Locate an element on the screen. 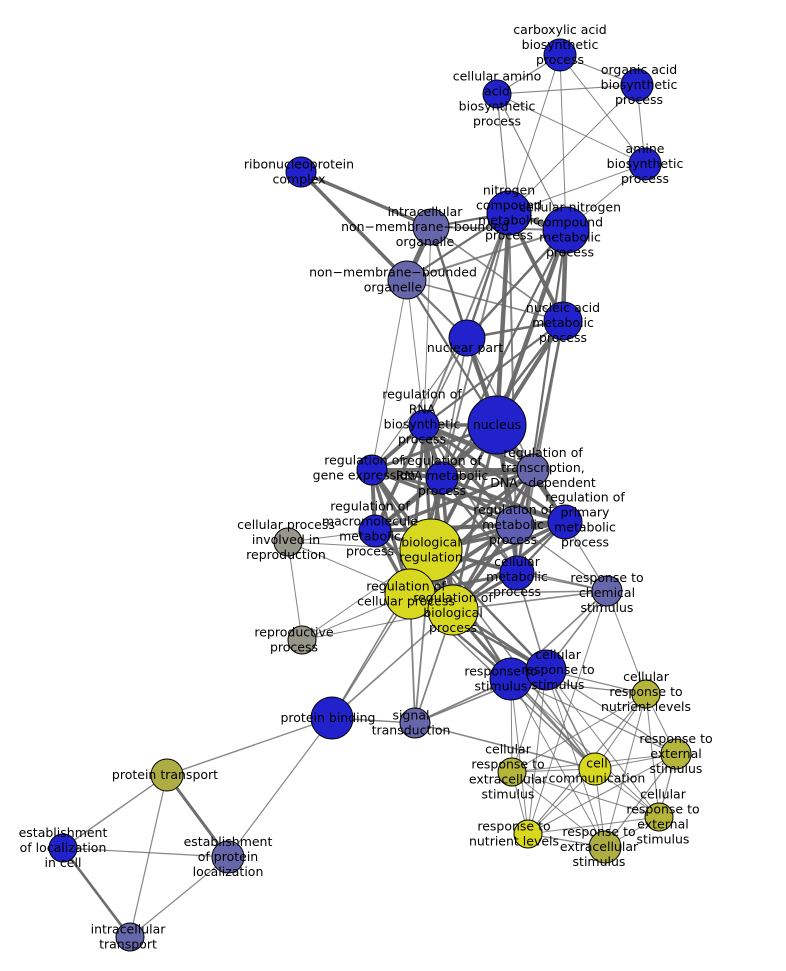  graph-node-organic-acid-biosynthetic-process: organic acid biosynthetic process is located at coordinates (637, 85).